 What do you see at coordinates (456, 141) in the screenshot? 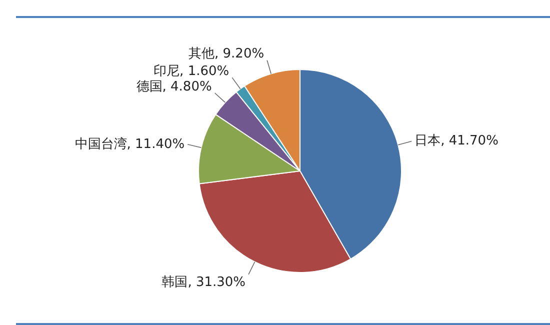
I see `slice-label: 日本, 41.70%` at bounding box center [456, 141].